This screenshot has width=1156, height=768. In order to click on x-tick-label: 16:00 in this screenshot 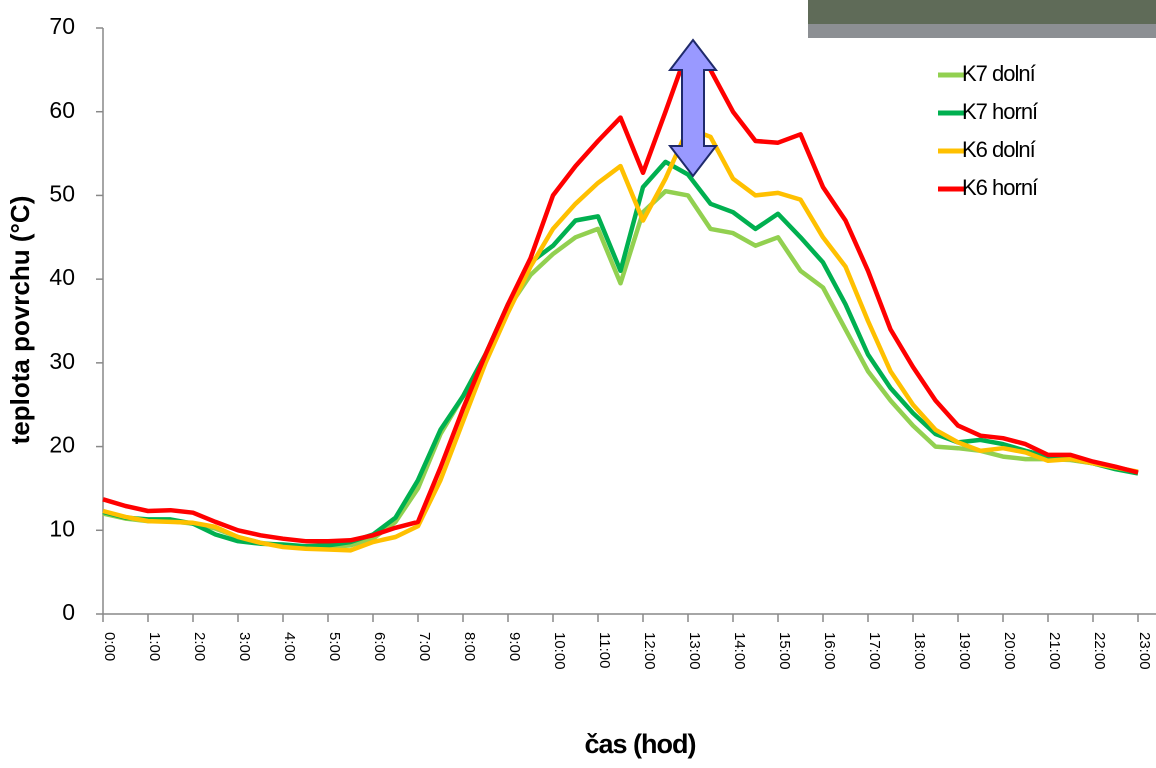, I will do `click(829, 651)`.